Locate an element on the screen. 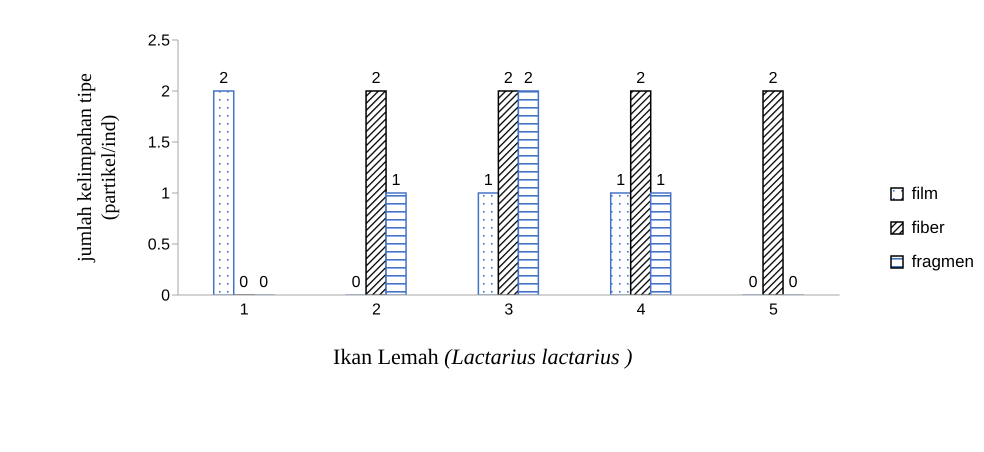 Image resolution: width=984 pixels, height=452 pixels. y-tick-label: 0 is located at coordinates (165, 296).